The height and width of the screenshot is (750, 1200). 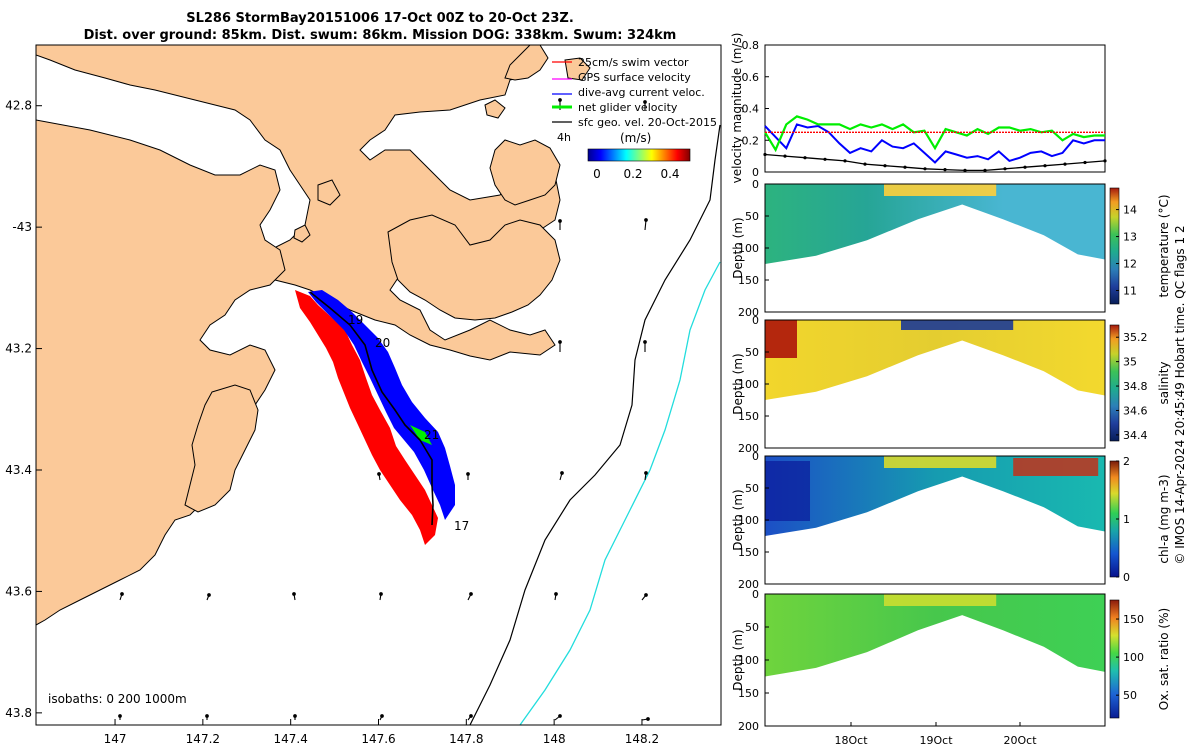 What do you see at coordinates (18, 713) in the screenshot?
I see `map-y-tick-label: 43.8` at bounding box center [18, 713].